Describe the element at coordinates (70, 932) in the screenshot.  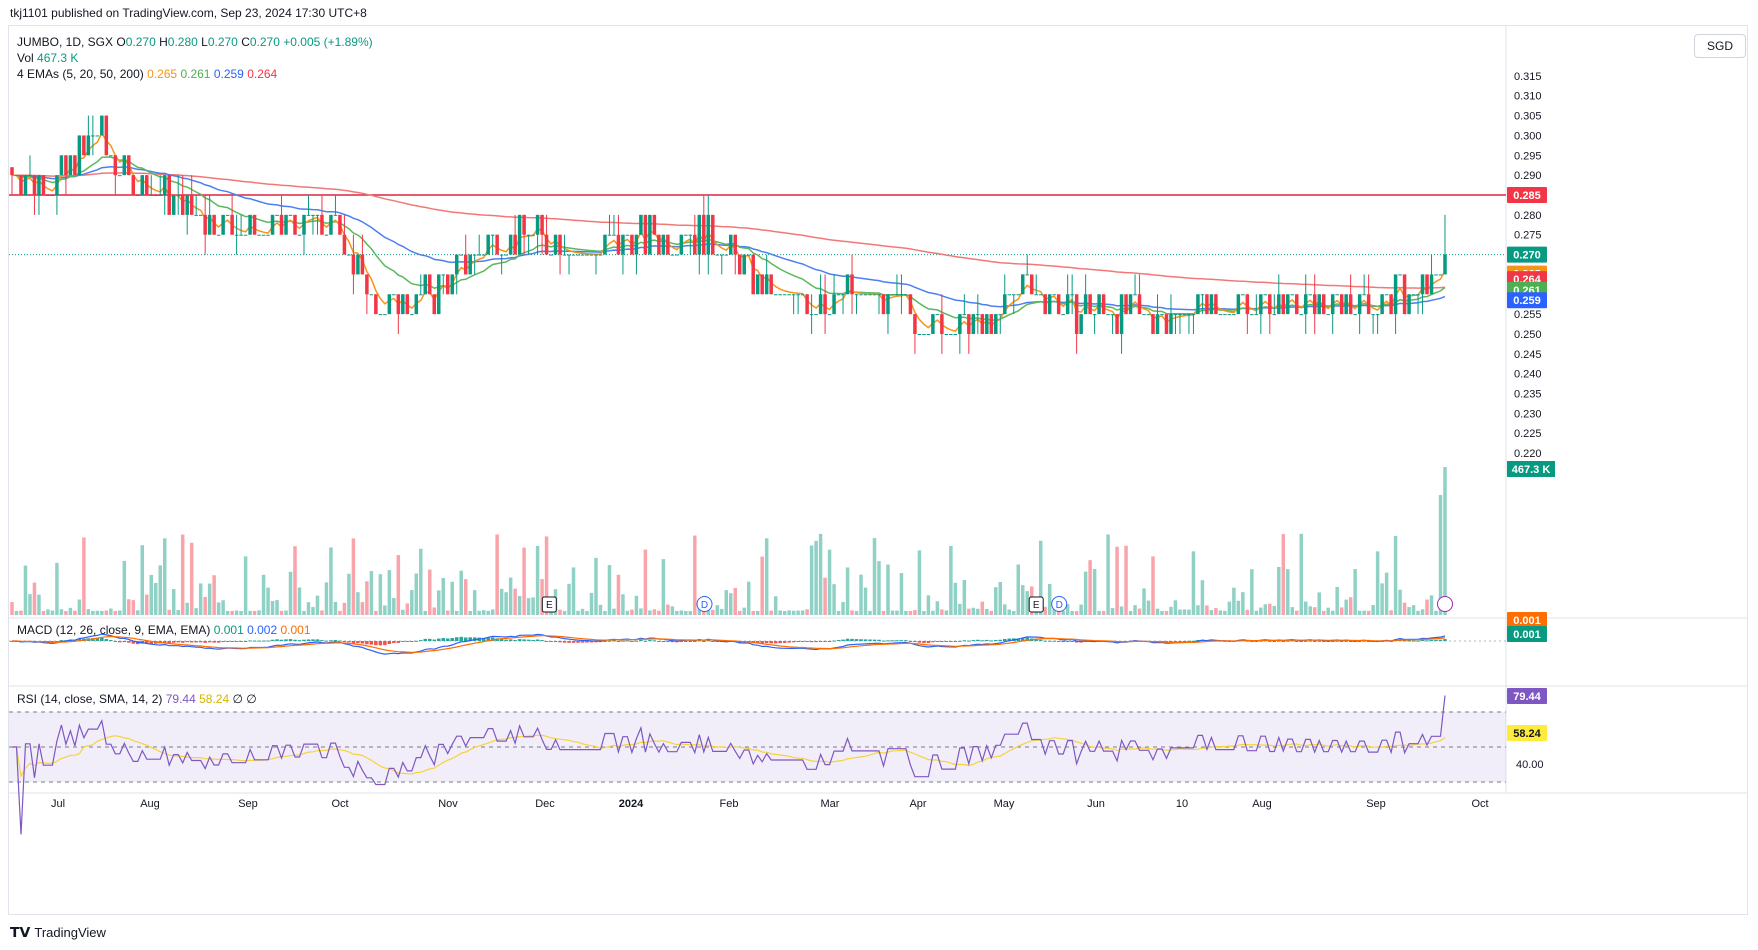
I see `footer-brand: TradingView` at that location.